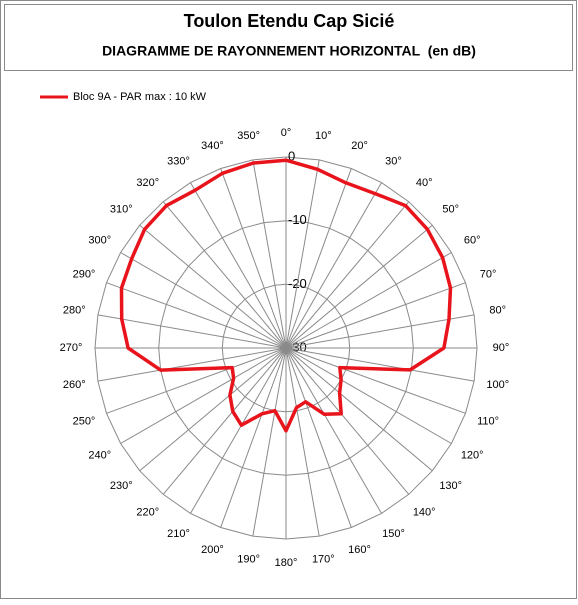  Describe the element at coordinates (248, 560) in the screenshot. I see `angle-label: 190°` at that location.